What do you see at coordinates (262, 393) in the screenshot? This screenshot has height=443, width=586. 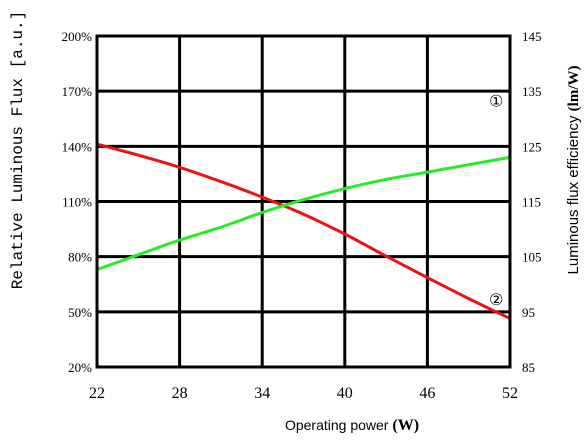 I see `x-tick-label: 34` at bounding box center [262, 393].